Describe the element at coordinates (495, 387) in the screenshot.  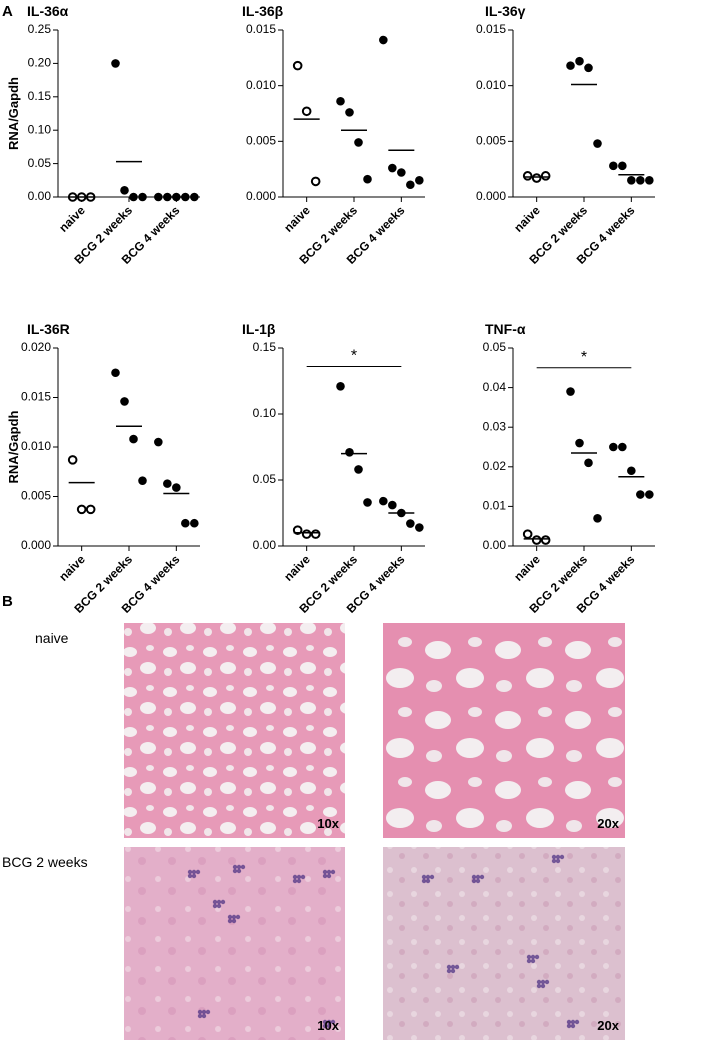
I see `y-tick-label: 0.04` at that location.